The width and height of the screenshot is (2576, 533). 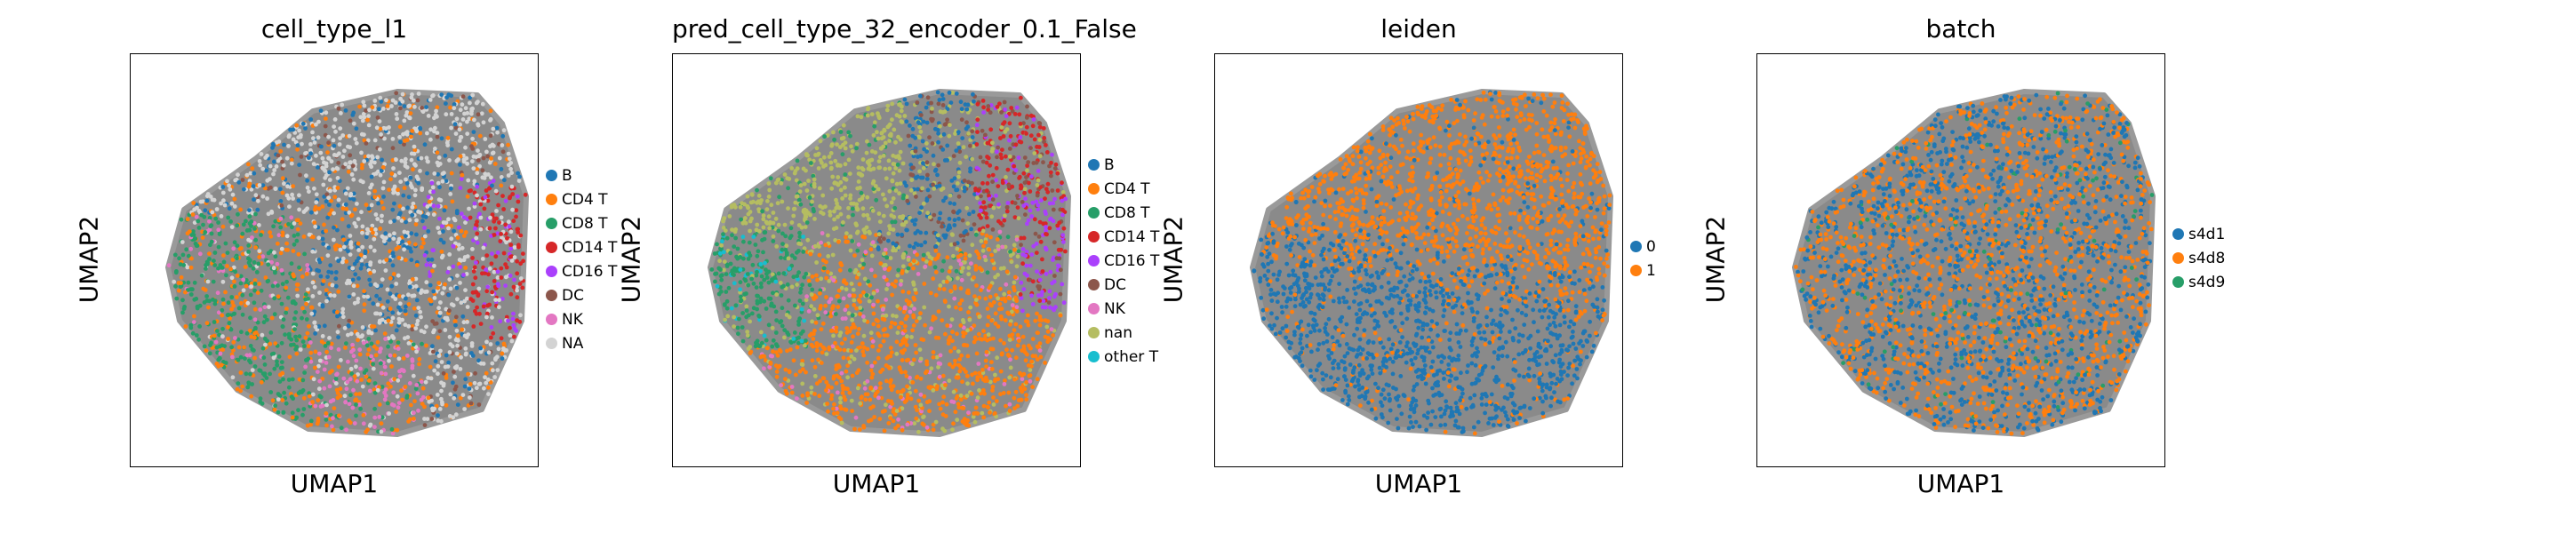 I want to click on legend-item: CD16 T, so click(x=581, y=271).